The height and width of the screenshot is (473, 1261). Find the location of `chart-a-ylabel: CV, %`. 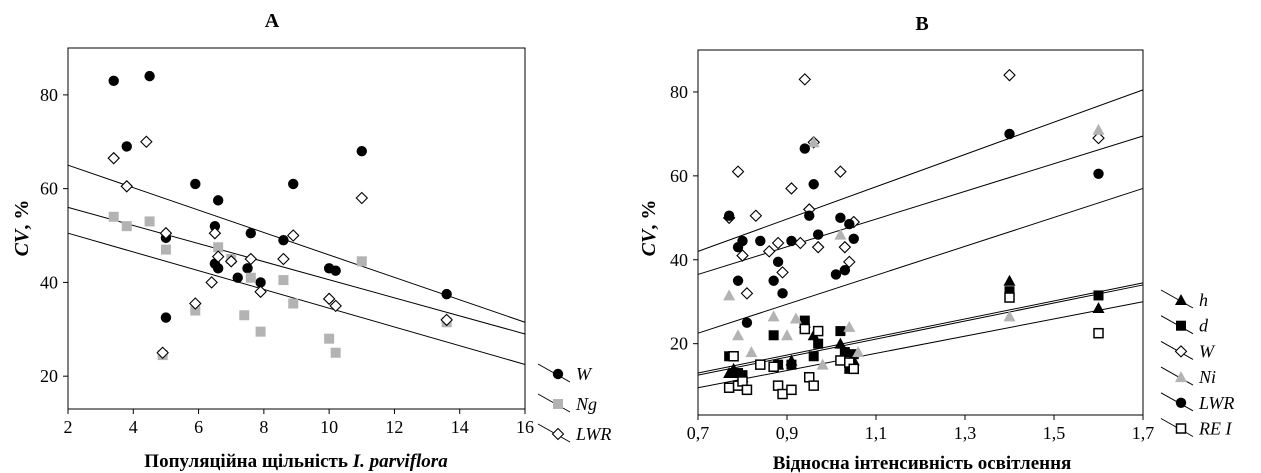

chart-a-ylabel: CV, % is located at coordinates (22, 228).